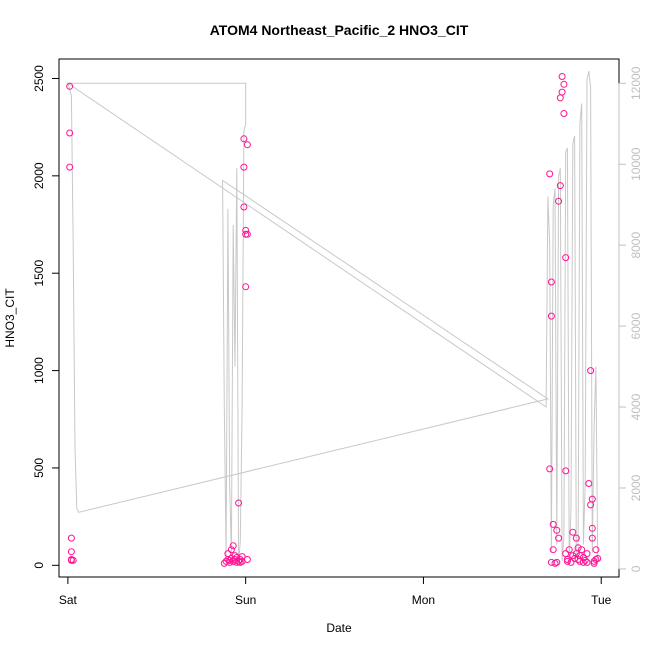 This screenshot has width=650, height=650. I want to click on y-axis-label: HNO3_CIT, so click(10, 318).